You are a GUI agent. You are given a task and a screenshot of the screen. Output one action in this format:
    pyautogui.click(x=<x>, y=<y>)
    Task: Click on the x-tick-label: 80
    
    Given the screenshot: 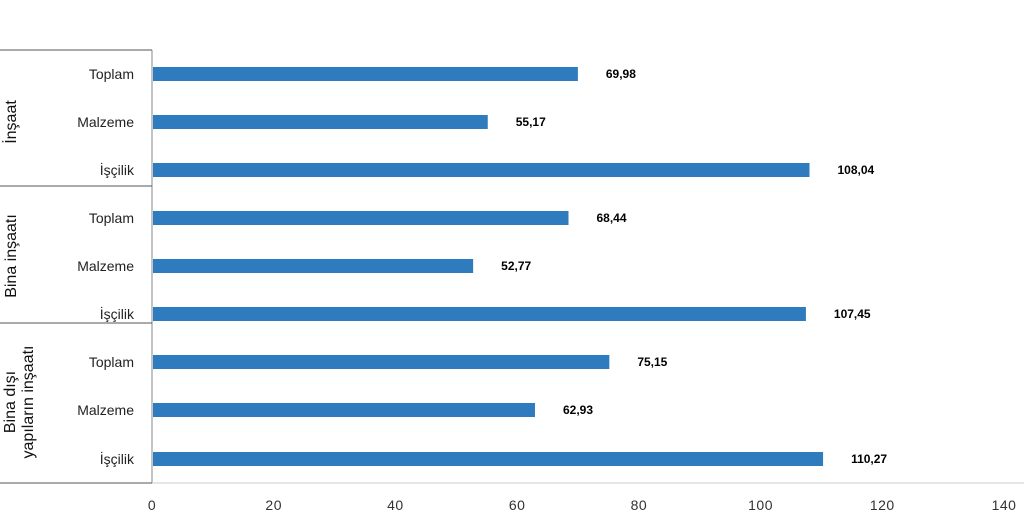 What is the action you would take?
    pyautogui.click(x=639, y=505)
    